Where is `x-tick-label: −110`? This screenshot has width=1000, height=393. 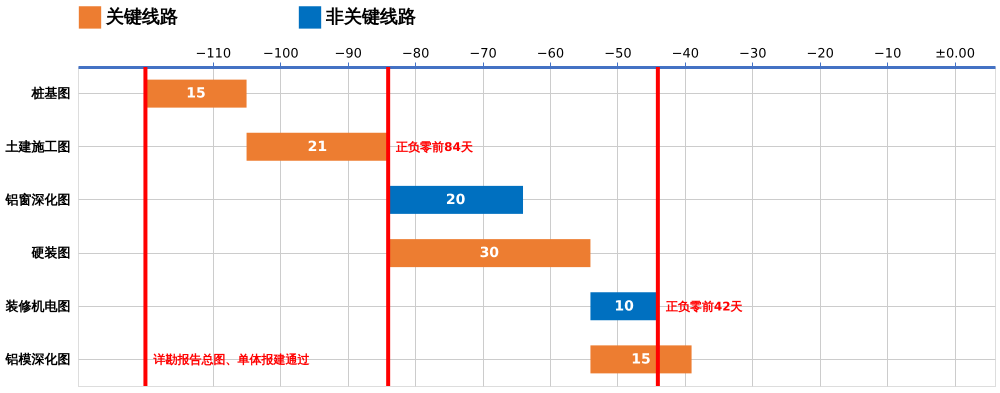 x-tick-label: −110 is located at coordinates (213, 54).